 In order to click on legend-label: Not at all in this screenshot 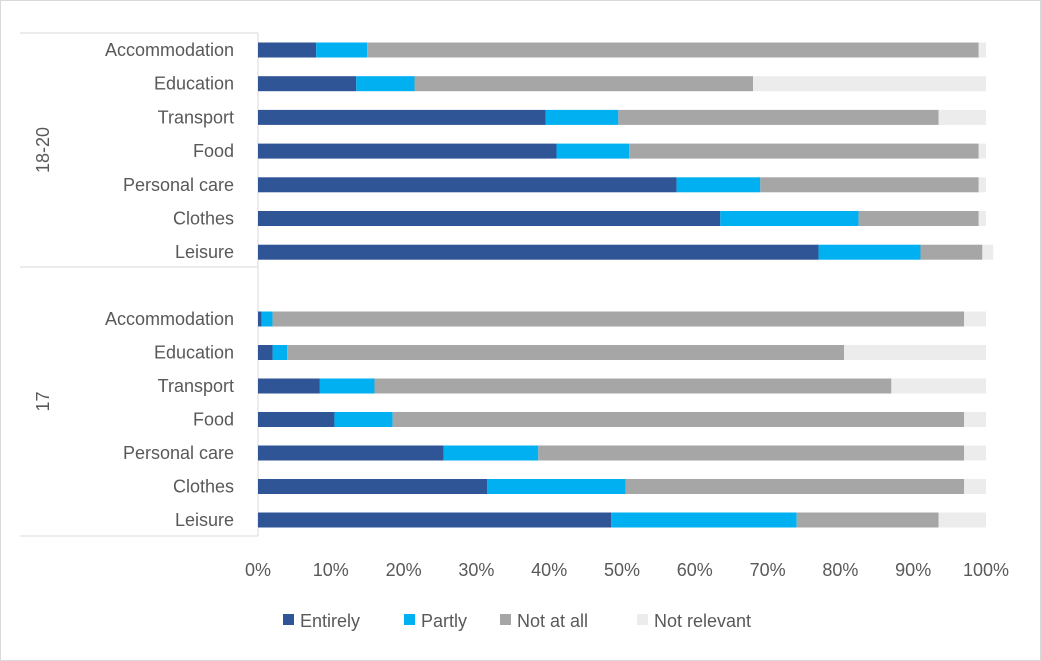, I will do `click(552, 621)`.